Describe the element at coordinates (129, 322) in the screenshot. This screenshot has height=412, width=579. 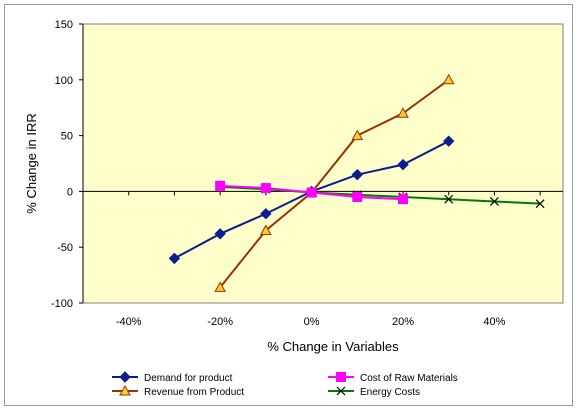
I see `x-tick-label: -40%` at that location.